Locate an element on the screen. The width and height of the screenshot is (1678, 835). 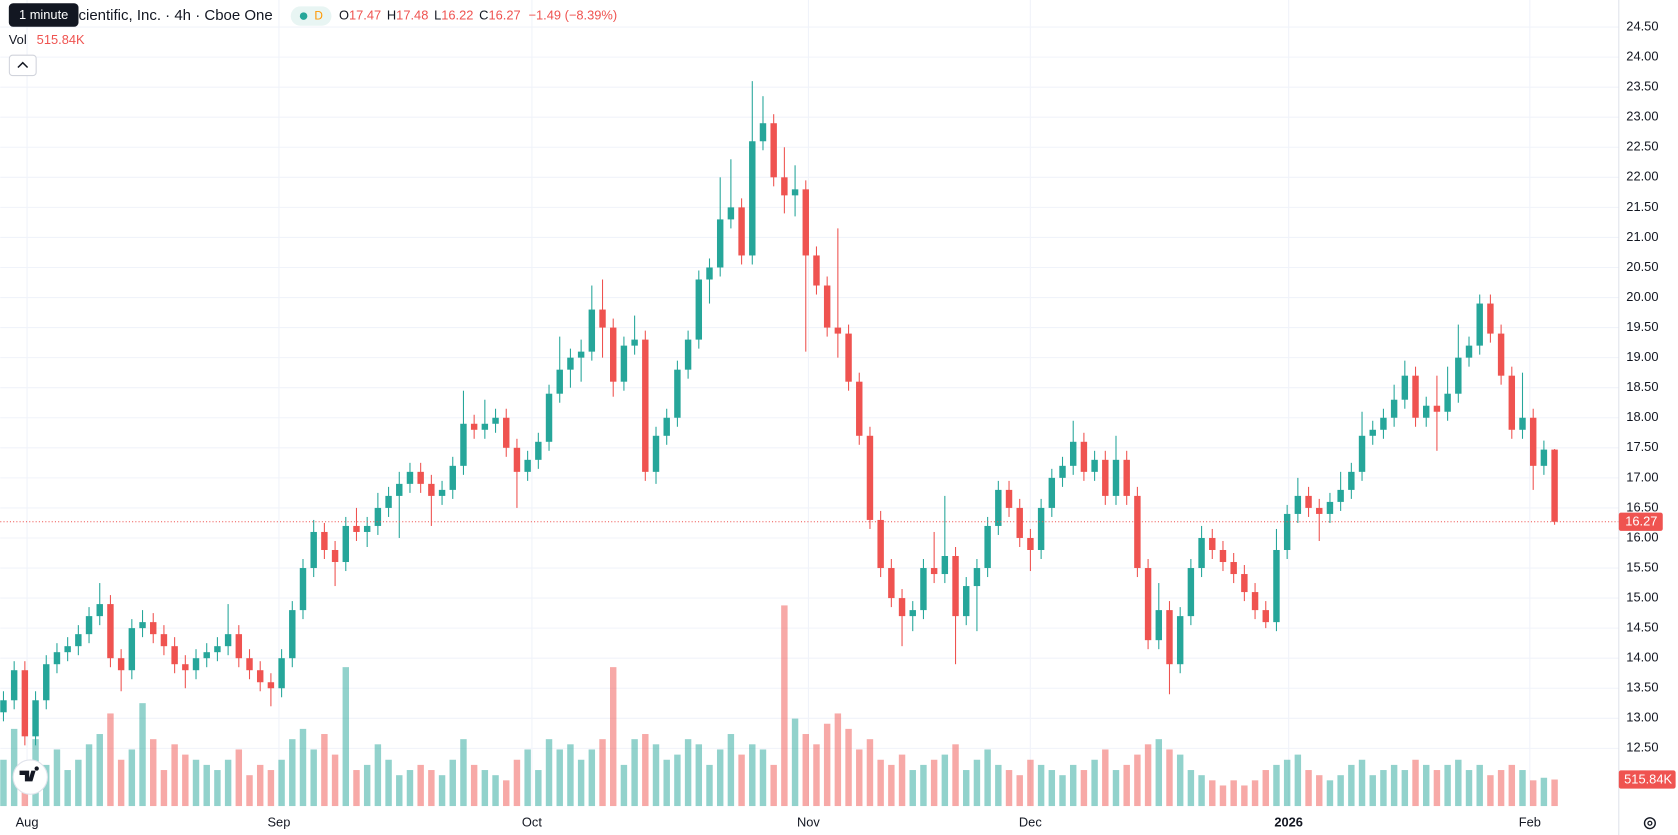
y-tick-label: 13.00 is located at coordinates (1642, 717).